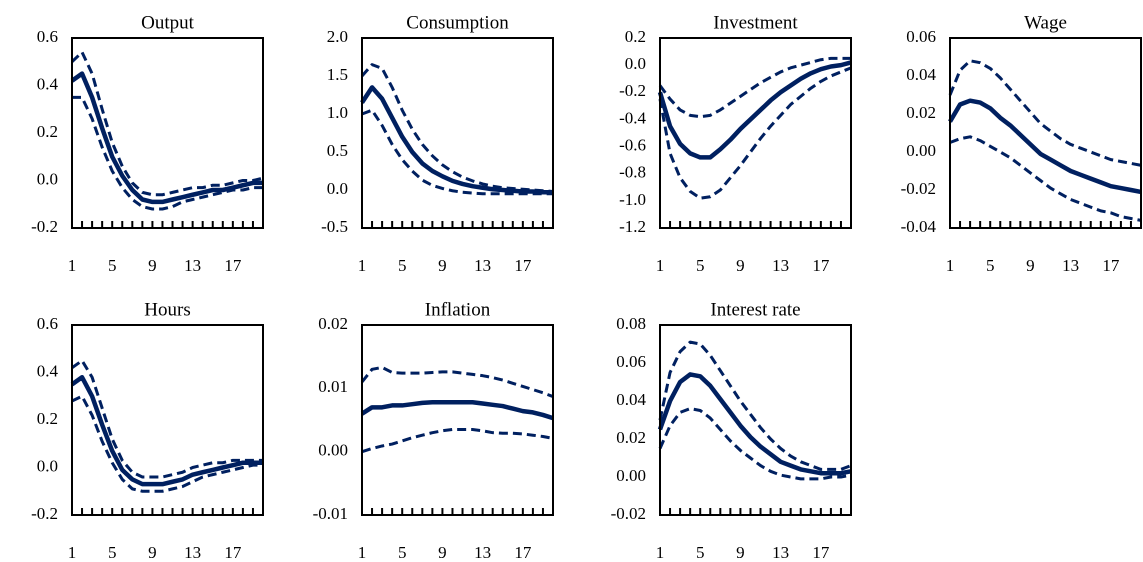 The height and width of the screenshot is (562, 1143). What do you see at coordinates (48, 83) in the screenshot?
I see `y-tick-label: 0.4` at bounding box center [48, 83].